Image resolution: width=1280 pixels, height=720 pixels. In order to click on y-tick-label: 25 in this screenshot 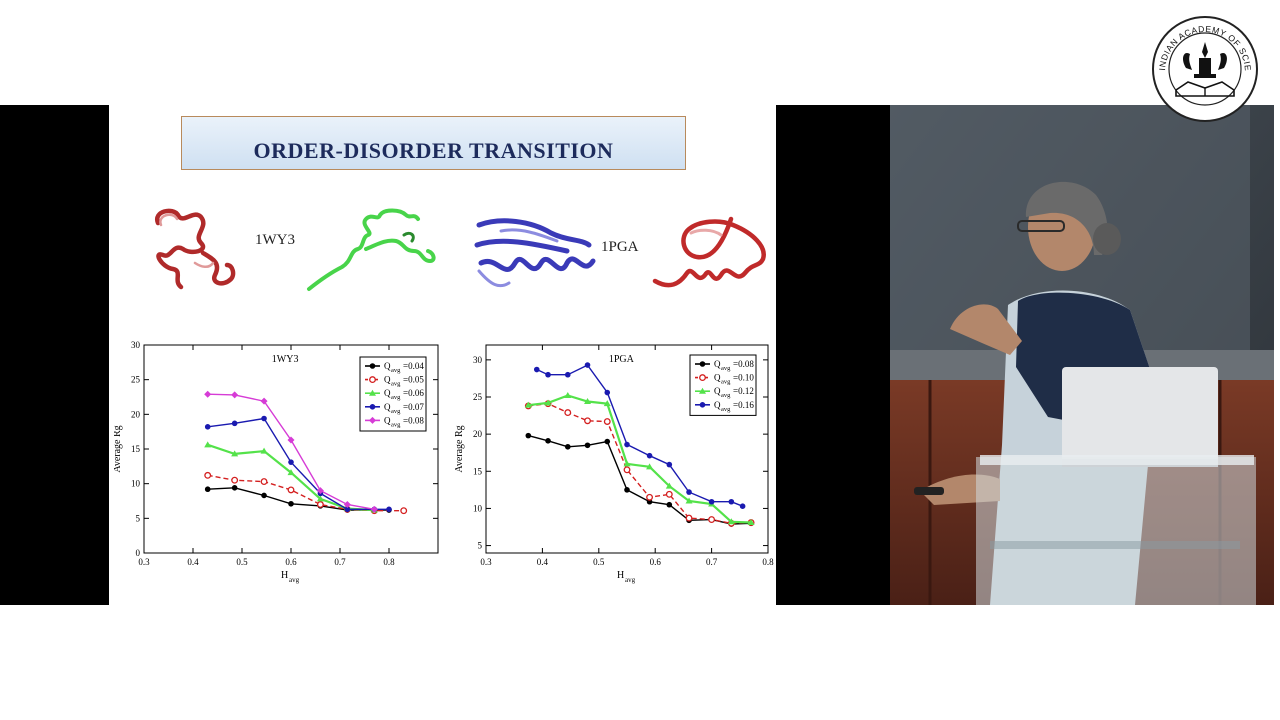, I will do `click(478, 397)`.